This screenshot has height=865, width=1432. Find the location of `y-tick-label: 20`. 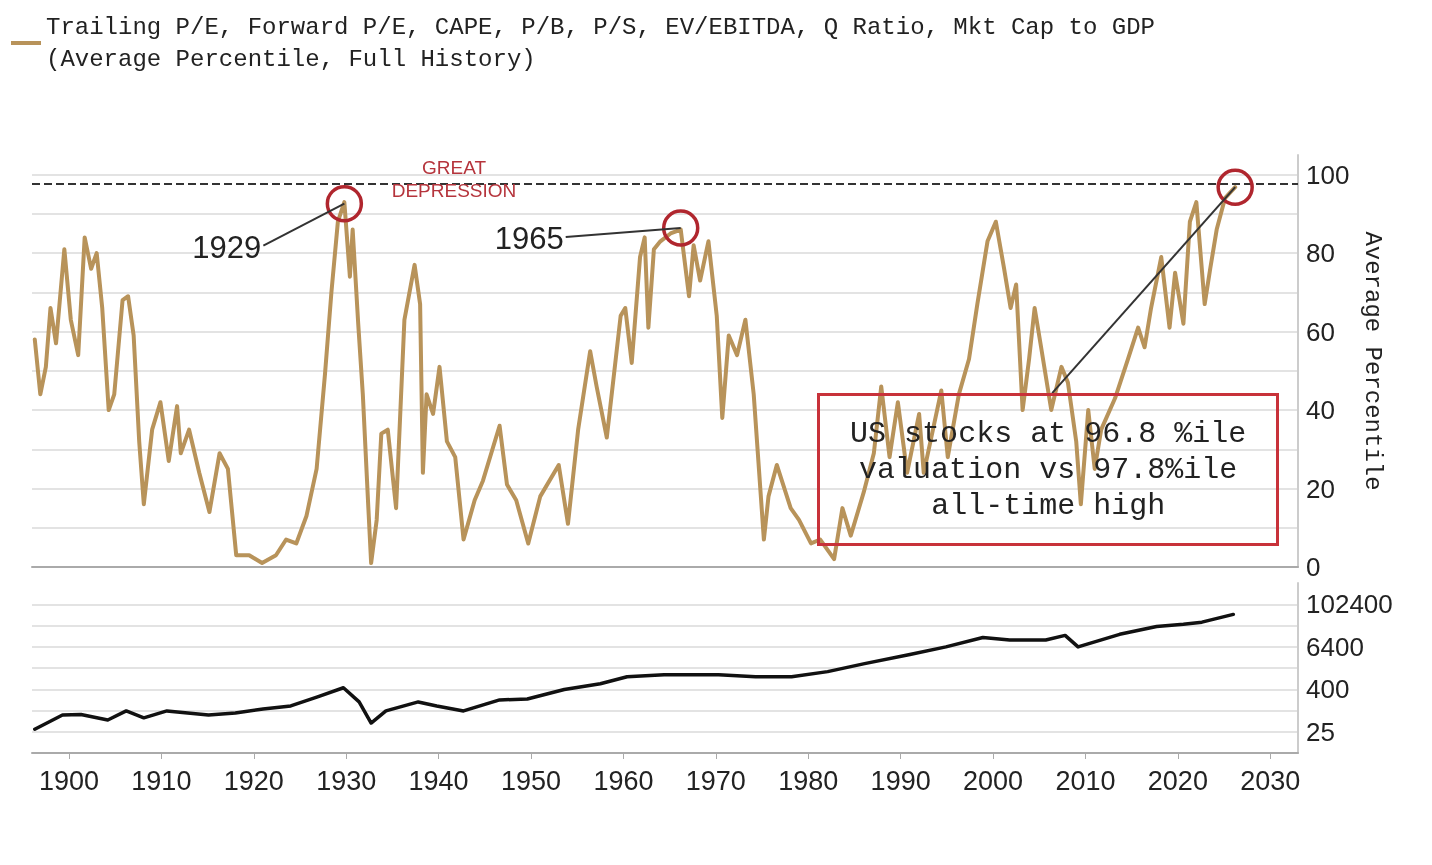

y-tick-label: 20 is located at coordinates (1320, 488).